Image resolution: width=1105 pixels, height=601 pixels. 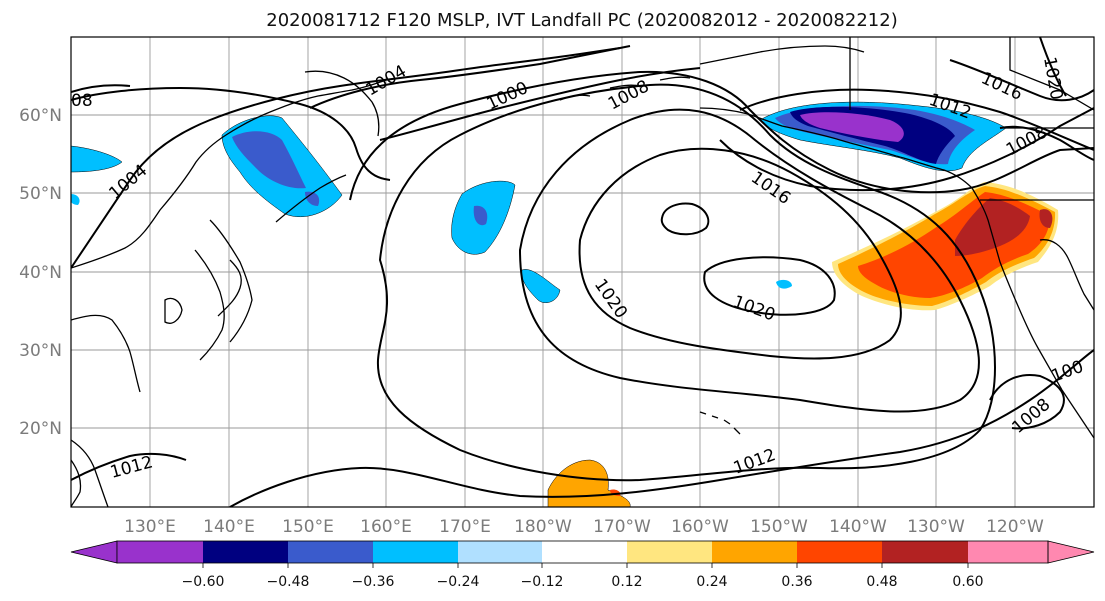 I want to click on colorbar-tick-10: 0.60, so click(x=967, y=582).